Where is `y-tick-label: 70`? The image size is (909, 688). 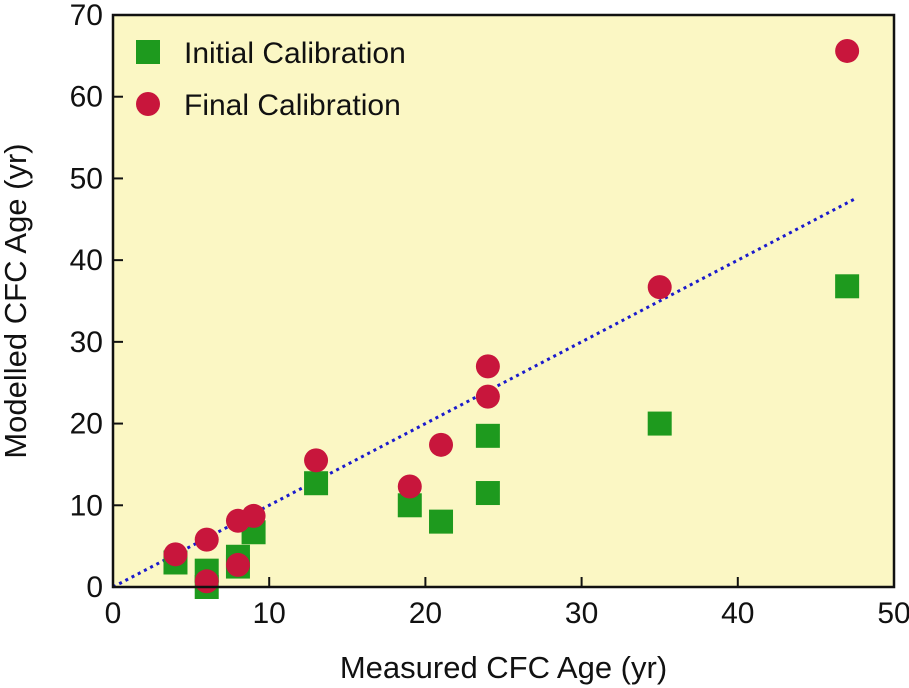
y-tick-label: 70 is located at coordinates (86, 16).